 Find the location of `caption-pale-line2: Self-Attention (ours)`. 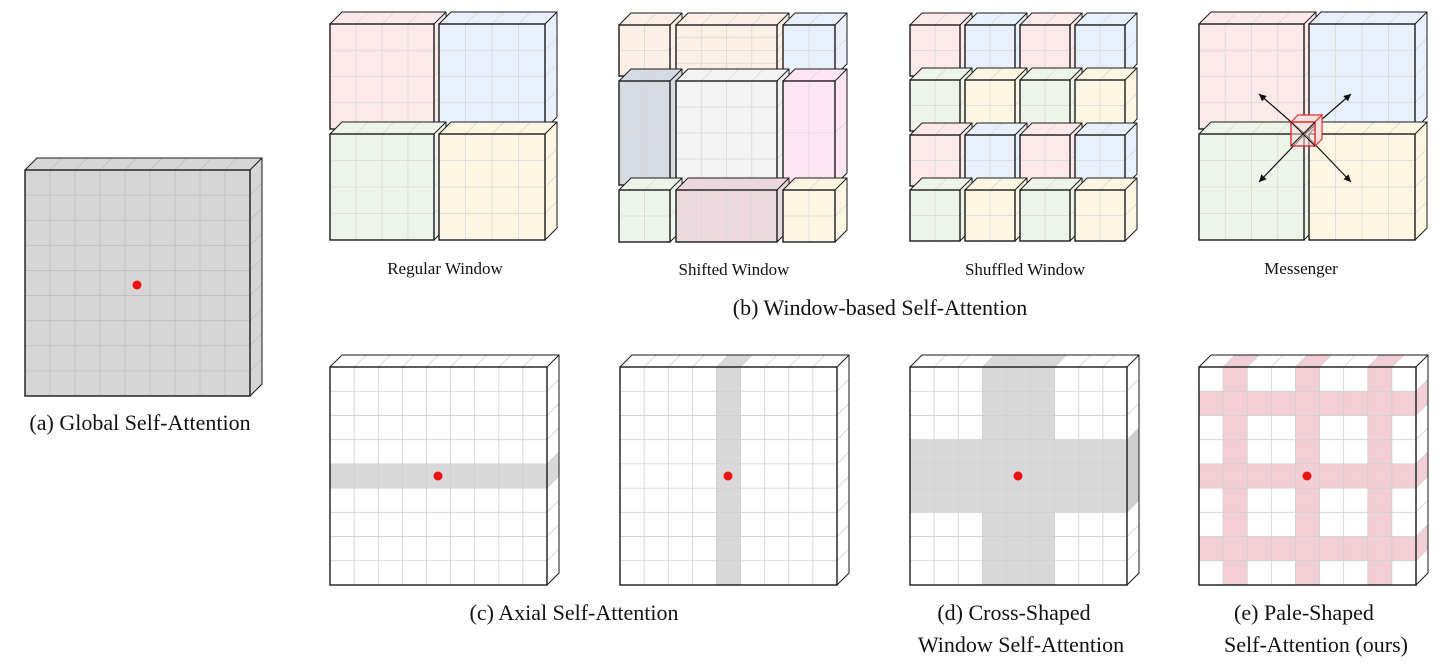

caption-pale-line2: Self-Attention (ours) is located at coordinates (1316, 644).